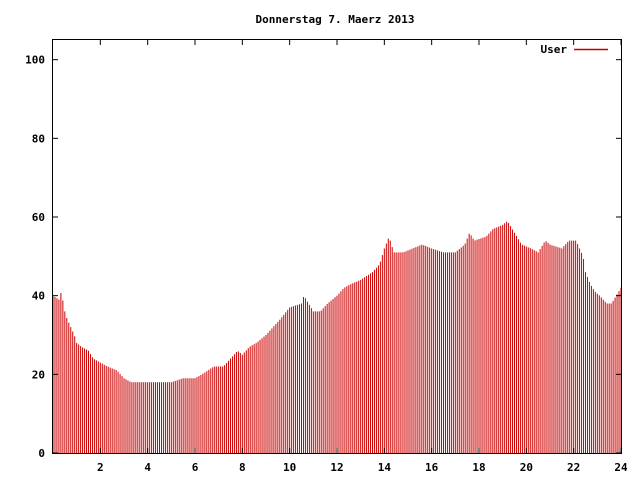  What do you see at coordinates (195, 467) in the screenshot?
I see `x-tick-label: 6` at bounding box center [195, 467].